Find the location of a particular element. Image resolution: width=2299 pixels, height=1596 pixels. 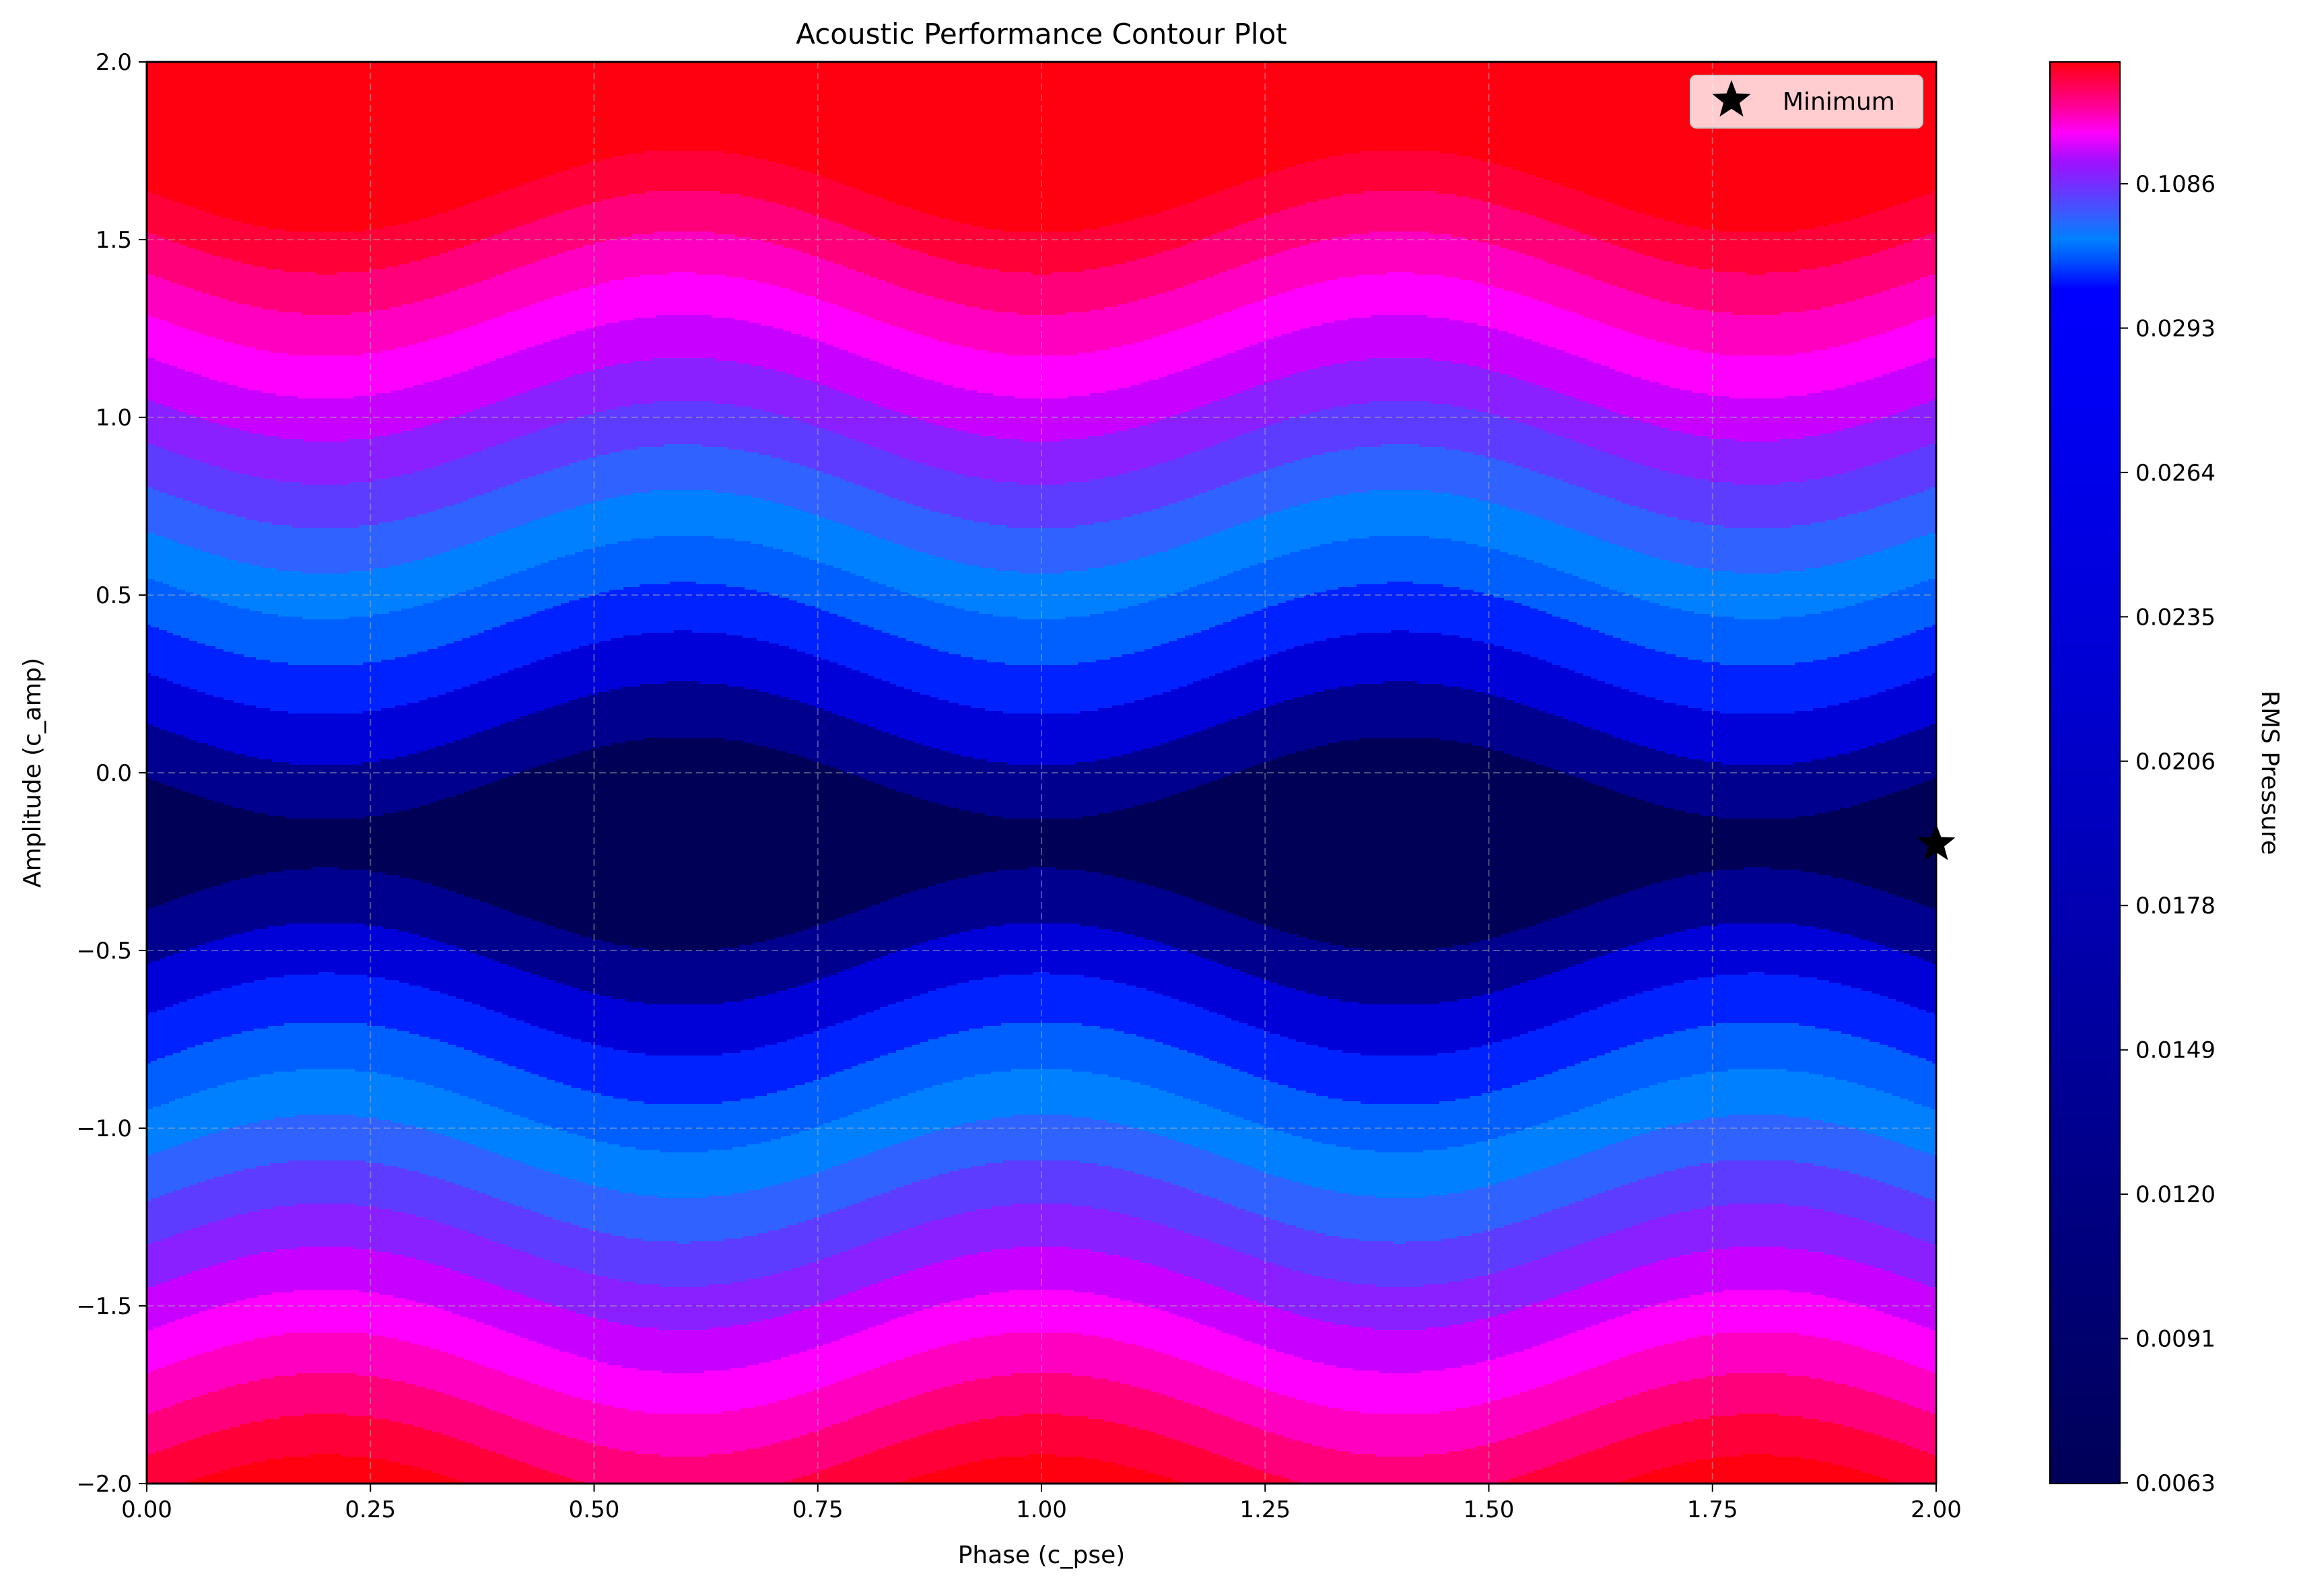

y-axis-ticks: 2.0 1.5 1.0 0.5 0.0 −0.5 −1.0 −1.5 −2.0 is located at coordinates (111, 773).